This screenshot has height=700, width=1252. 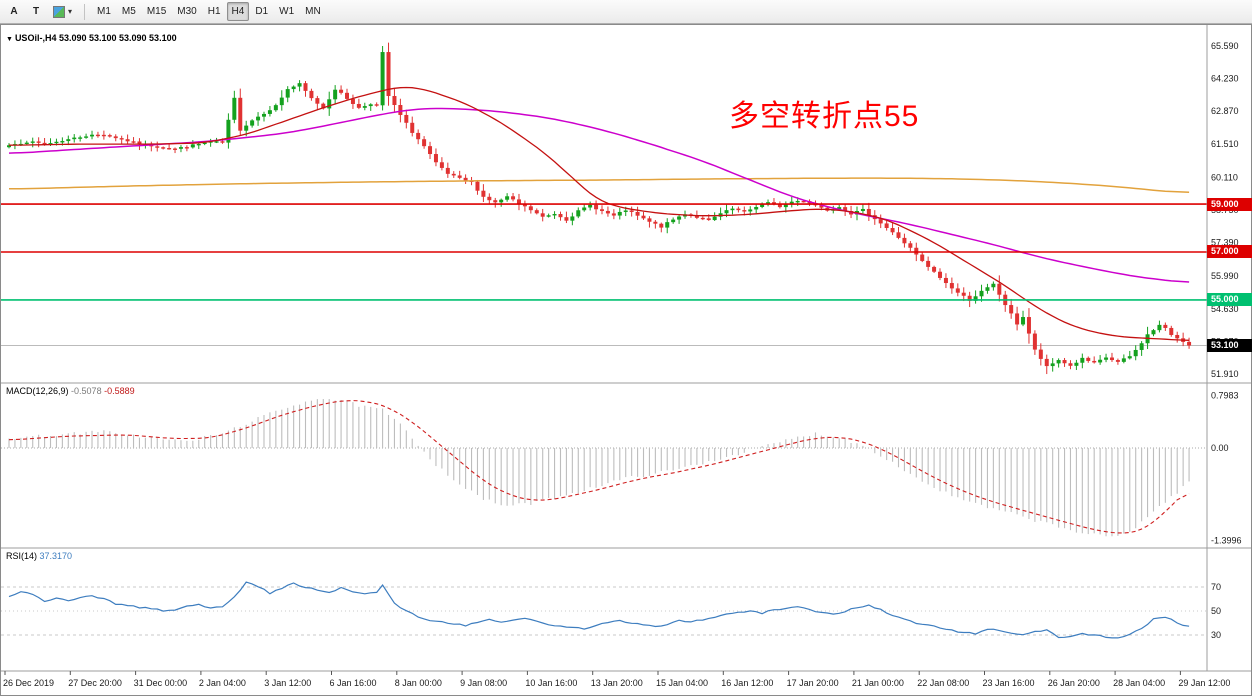 What do you see at coordinates (1224, 177) in the screenshot?
I see `svg-text: 60.110` at bounding box center [1224, 177].